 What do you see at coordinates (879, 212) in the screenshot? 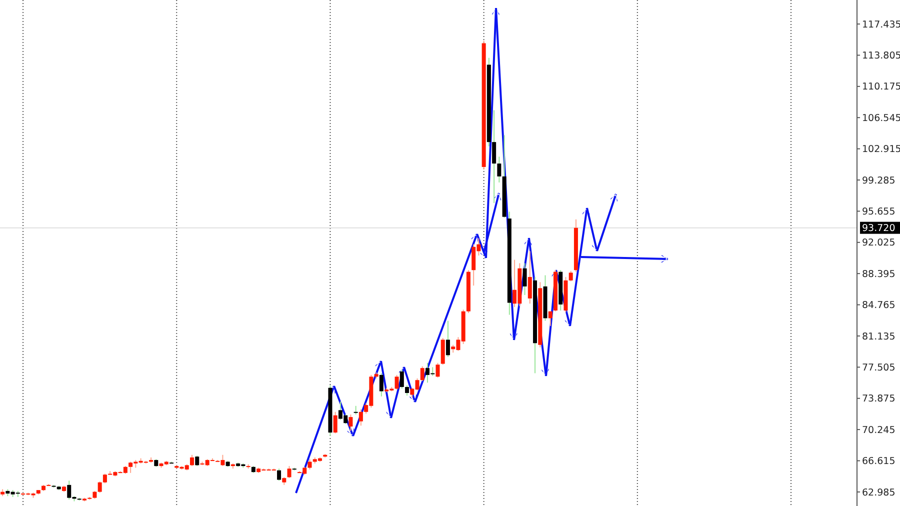
I see `y-tick-label: 95.655` at bounding box center [879, 212].